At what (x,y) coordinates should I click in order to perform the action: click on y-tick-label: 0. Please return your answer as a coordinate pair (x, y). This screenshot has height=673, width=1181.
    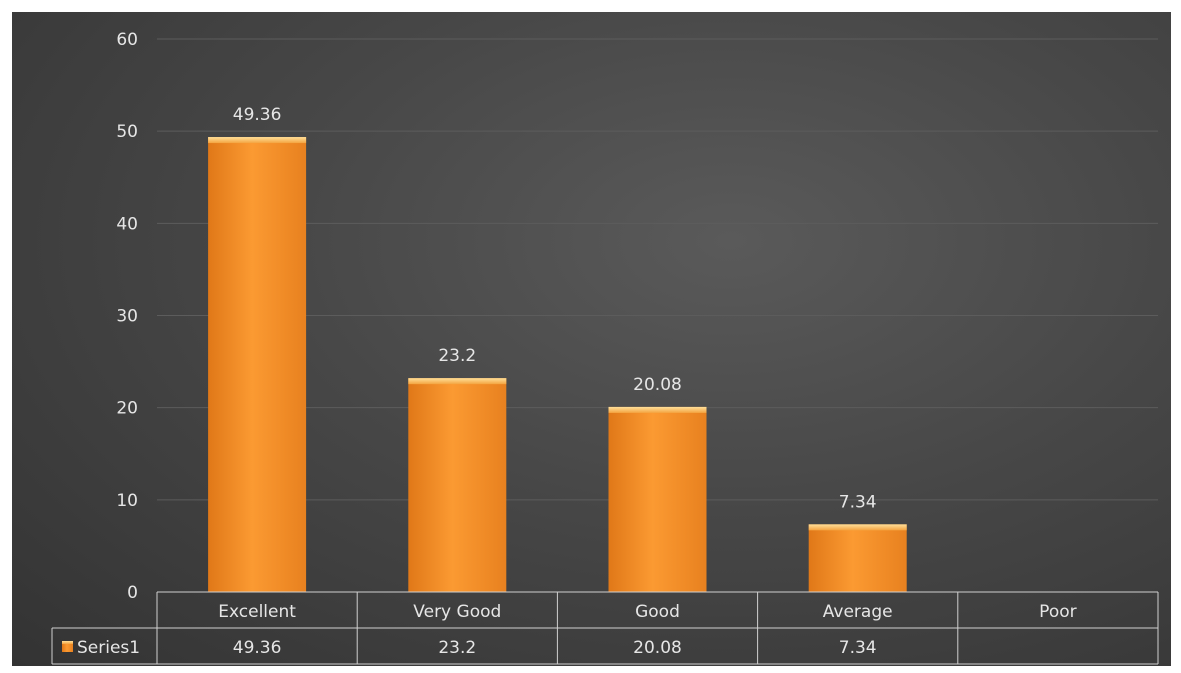
    Looking at the image, I should click on (132, 593).